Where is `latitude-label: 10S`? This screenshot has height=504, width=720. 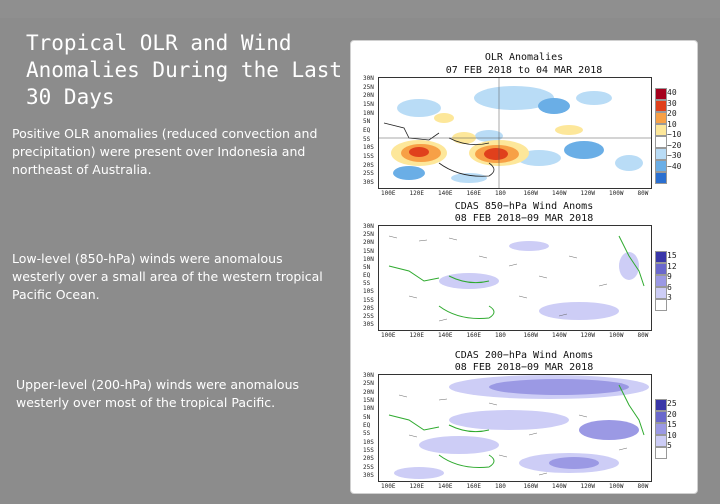
latitude-label: 10S is located at coordinates (368, 148).